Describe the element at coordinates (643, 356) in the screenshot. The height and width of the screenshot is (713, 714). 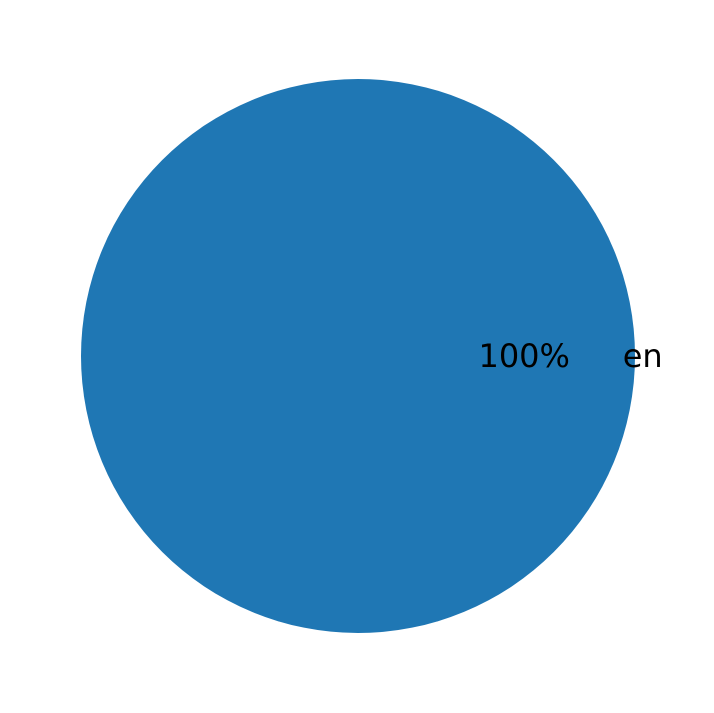
I see `slice-label: en` at that location.